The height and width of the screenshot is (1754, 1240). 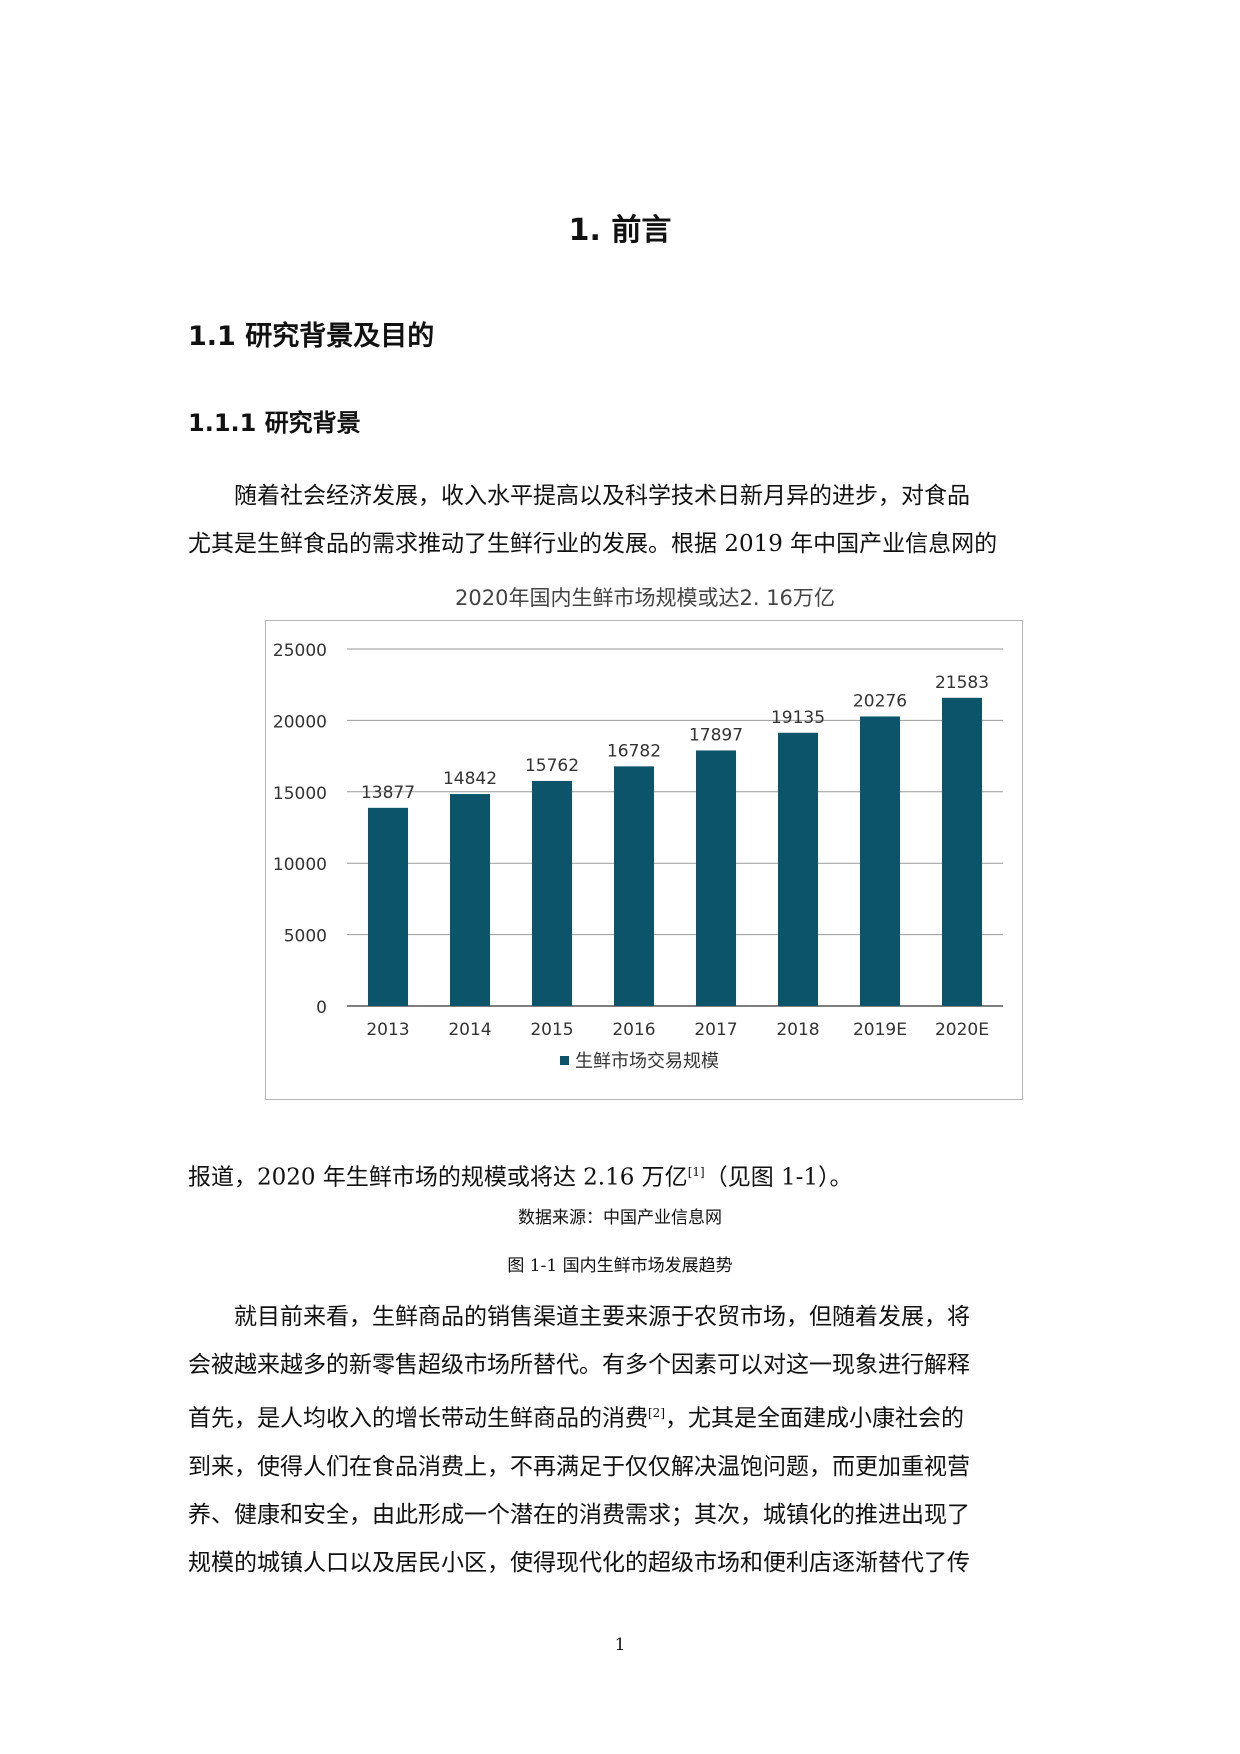 I want to click on x-tick-label: 2019E, so click(x=880, y=1030).